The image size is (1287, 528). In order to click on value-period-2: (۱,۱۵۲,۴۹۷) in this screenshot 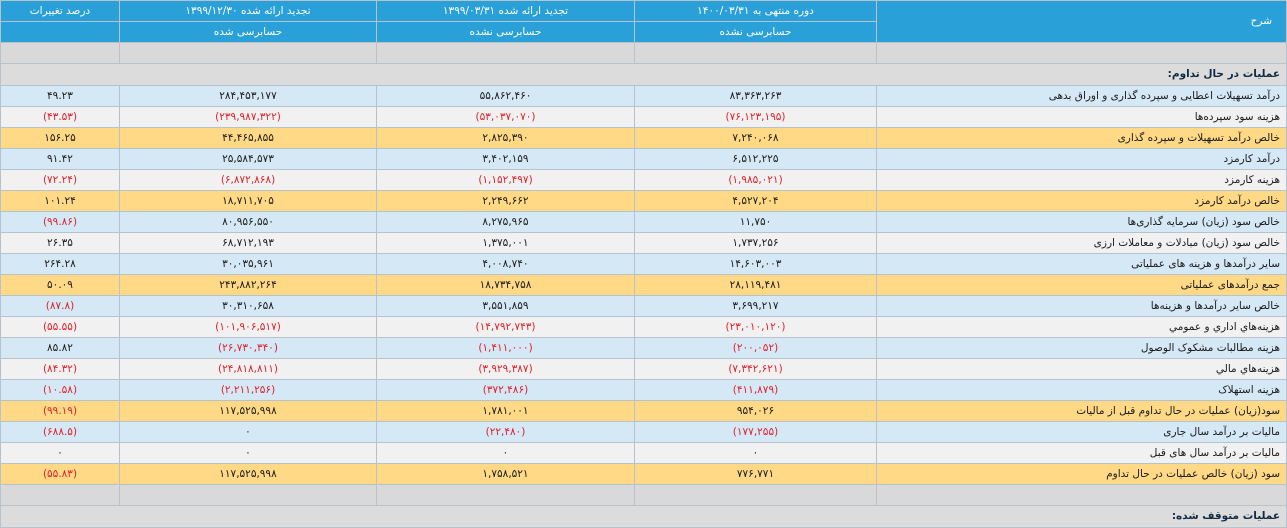, I will do `click(505, 180)`.